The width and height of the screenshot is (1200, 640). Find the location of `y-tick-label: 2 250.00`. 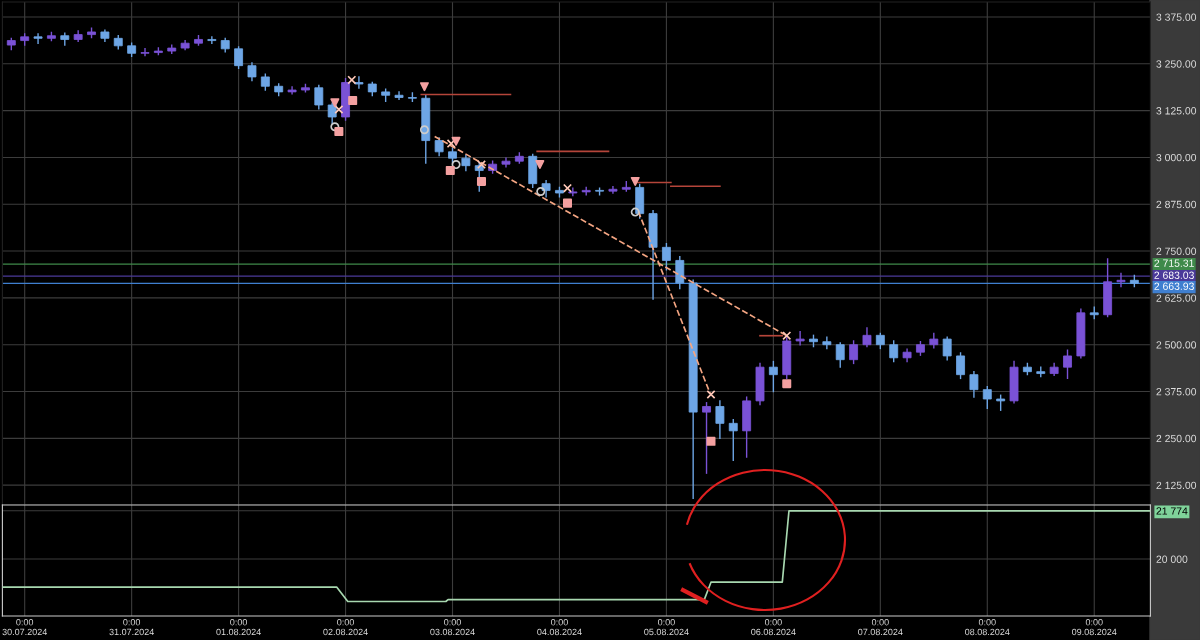

y-tick-label: 2 250.00 is located at coordinates (1176, 438).